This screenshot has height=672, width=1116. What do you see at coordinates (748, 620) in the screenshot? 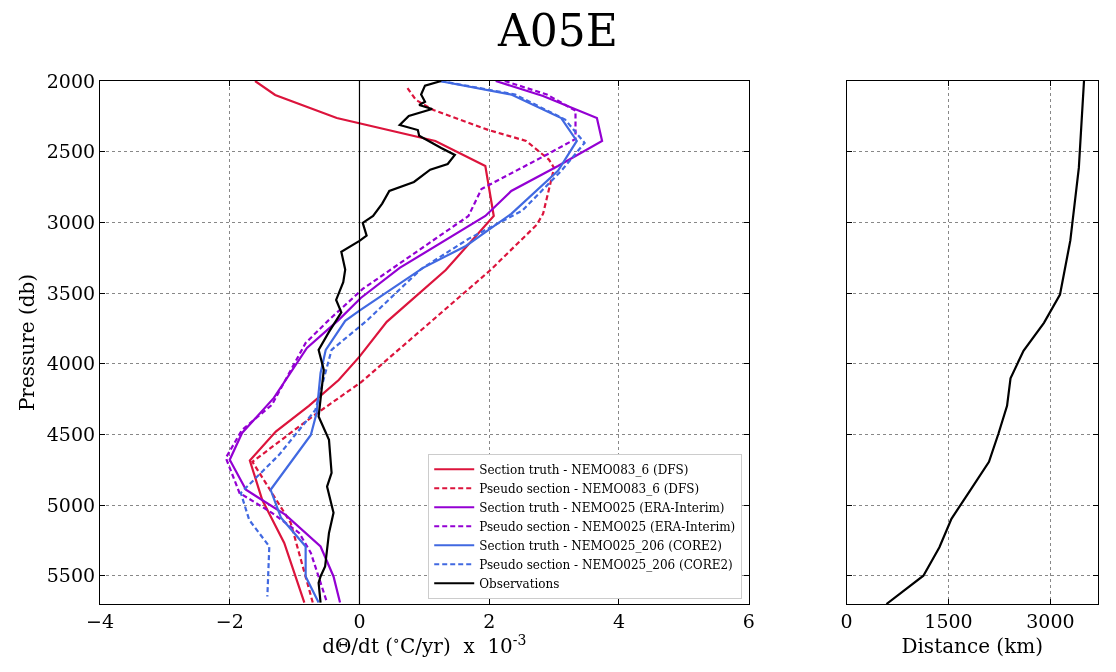
I see `x-tick-label: 6` at bounding box center [748, 620].